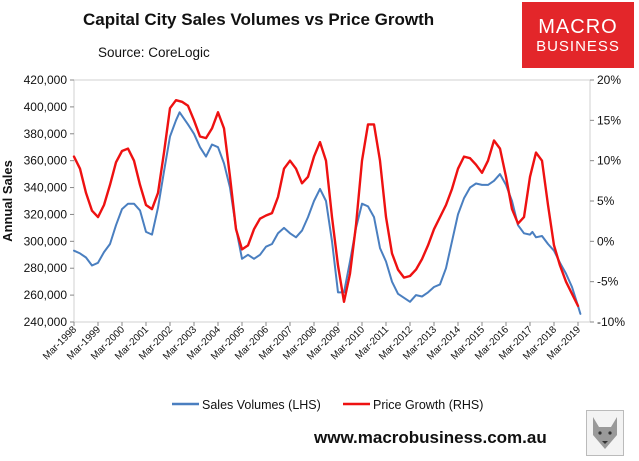 This screenshot has height=461, width=639. What do you see at coordinates (609, 80) in the screenshot?
I see `y-right-tick-label: 20%` at bounding box center [609, 80].